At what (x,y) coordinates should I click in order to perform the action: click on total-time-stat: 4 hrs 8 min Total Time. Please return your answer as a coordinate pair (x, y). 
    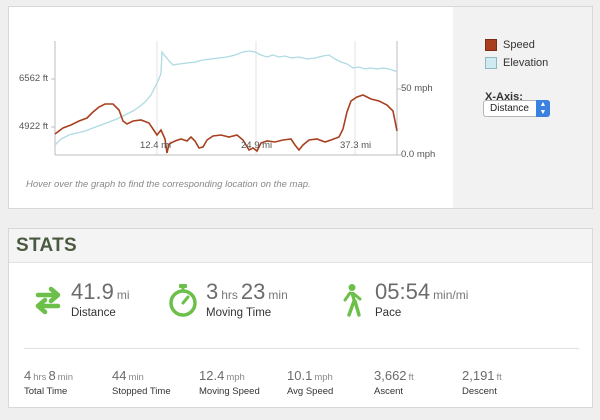
    Looking at the image, I should click on (49, 382).